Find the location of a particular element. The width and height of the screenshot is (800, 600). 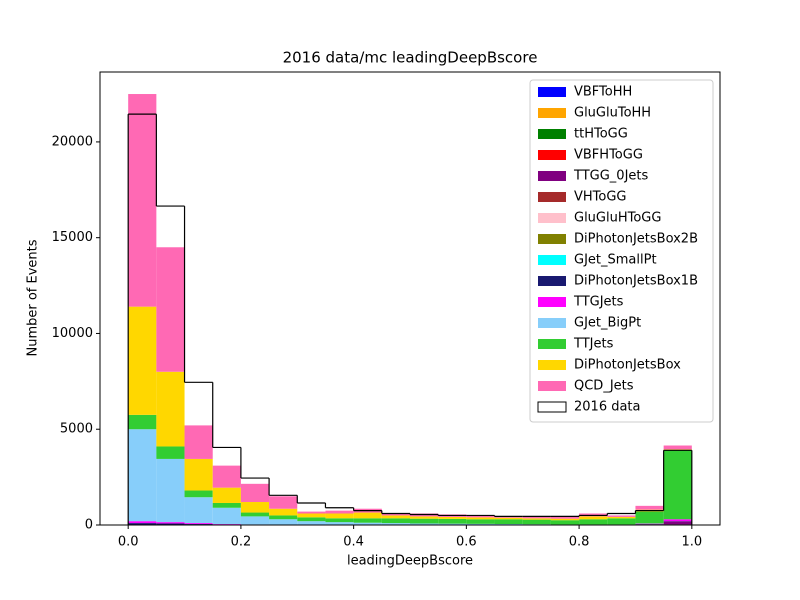

legend-label: TTGJets is located at coordinates (598, 302).